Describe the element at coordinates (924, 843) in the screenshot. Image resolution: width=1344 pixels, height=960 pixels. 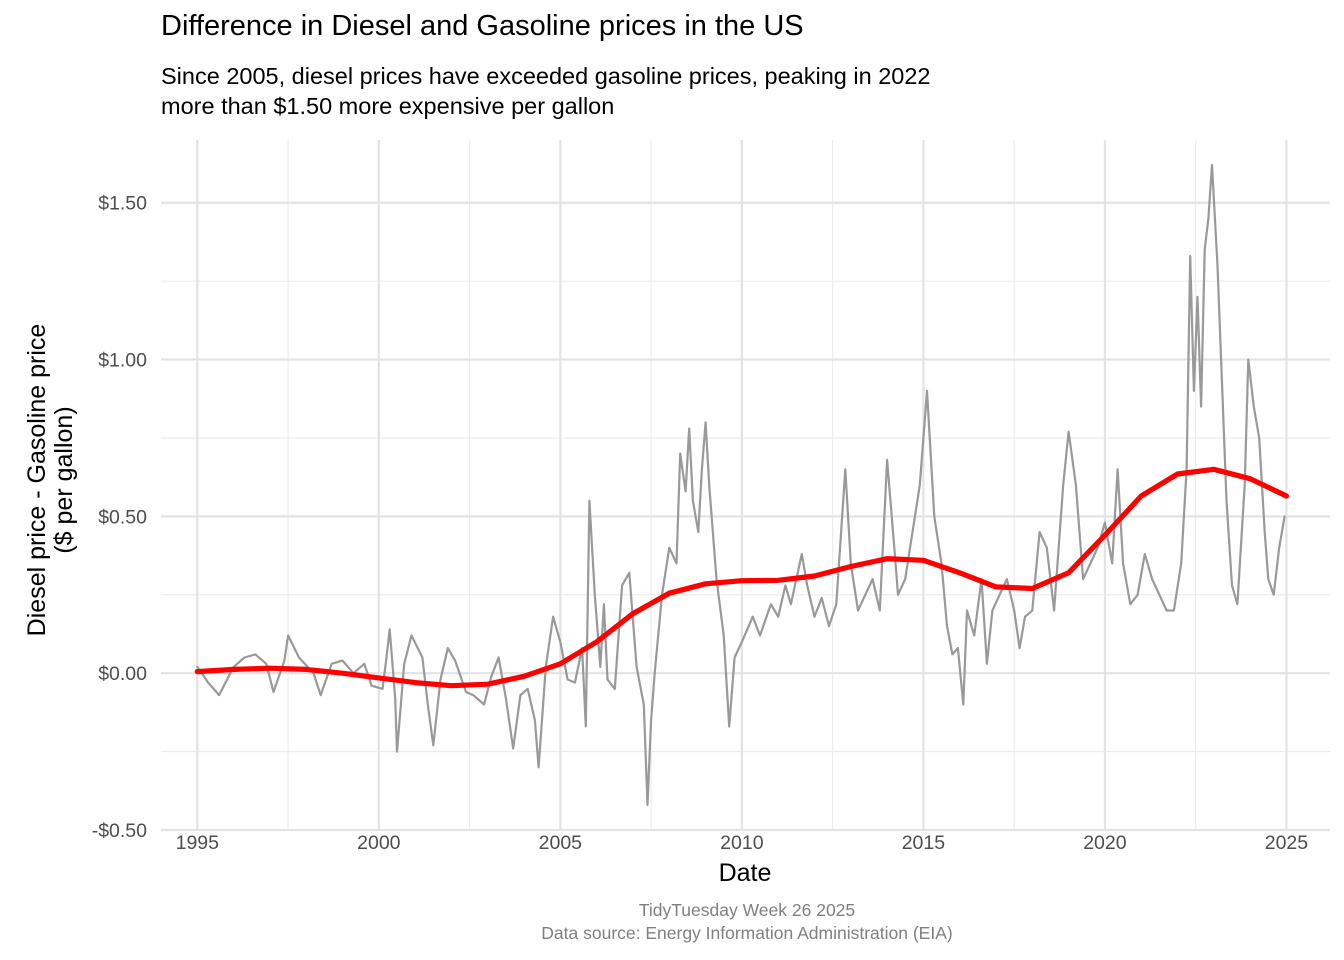
I see `x-tick-label: 2015` at that location.